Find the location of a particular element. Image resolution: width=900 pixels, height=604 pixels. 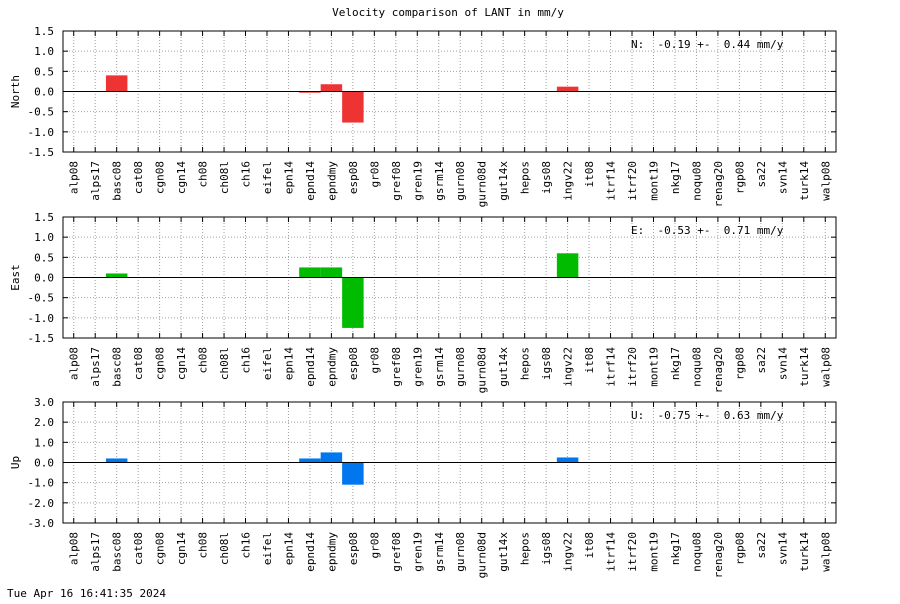

y-tick-label: 2.0 is located at coordinates (44, 422).